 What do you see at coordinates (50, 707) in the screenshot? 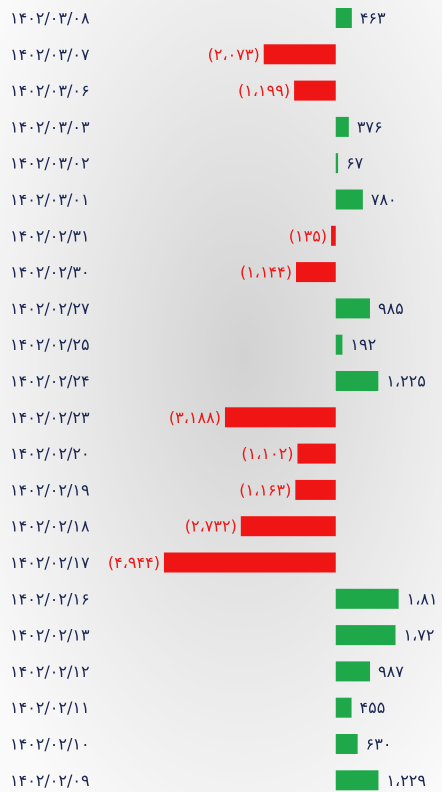
I see `date-label: ۱۴۰۲/۰۲/۱۱` at bounding box center [50, 707].